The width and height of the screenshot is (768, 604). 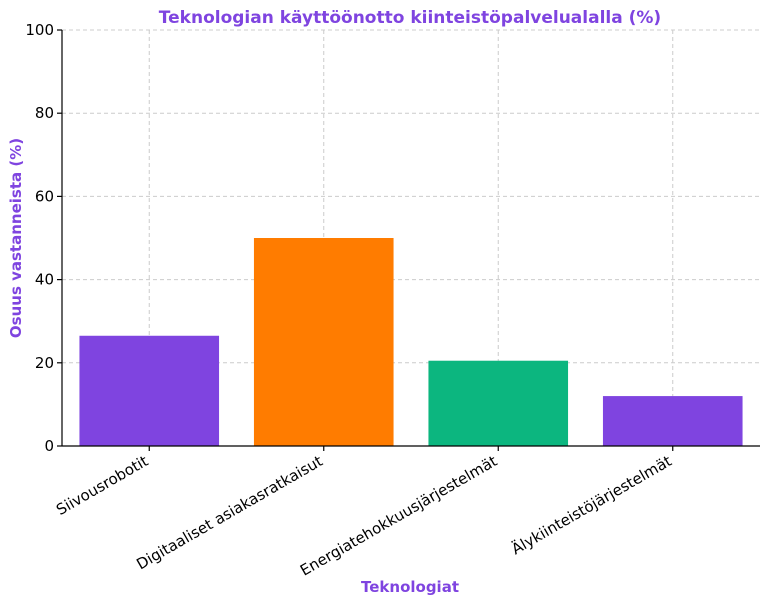 I want to click on x-tick-label: Älykiinteistöjärjestelmät, so click(x=591, y=504).